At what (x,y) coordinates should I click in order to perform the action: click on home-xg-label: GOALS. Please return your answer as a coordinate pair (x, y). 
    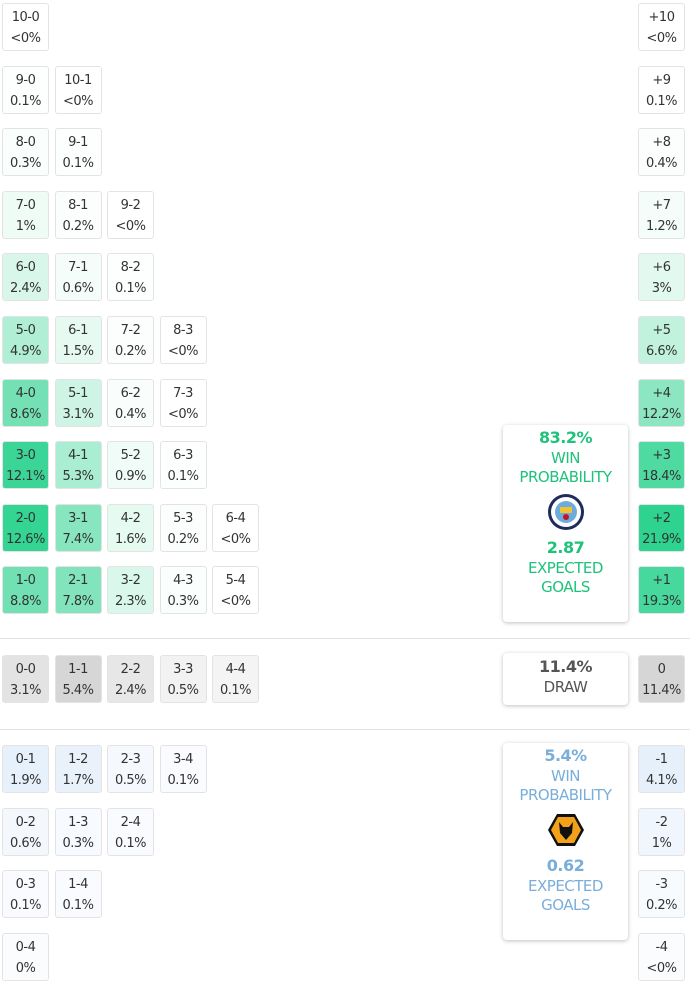
    Looking at the image, I should click on (565, 587).